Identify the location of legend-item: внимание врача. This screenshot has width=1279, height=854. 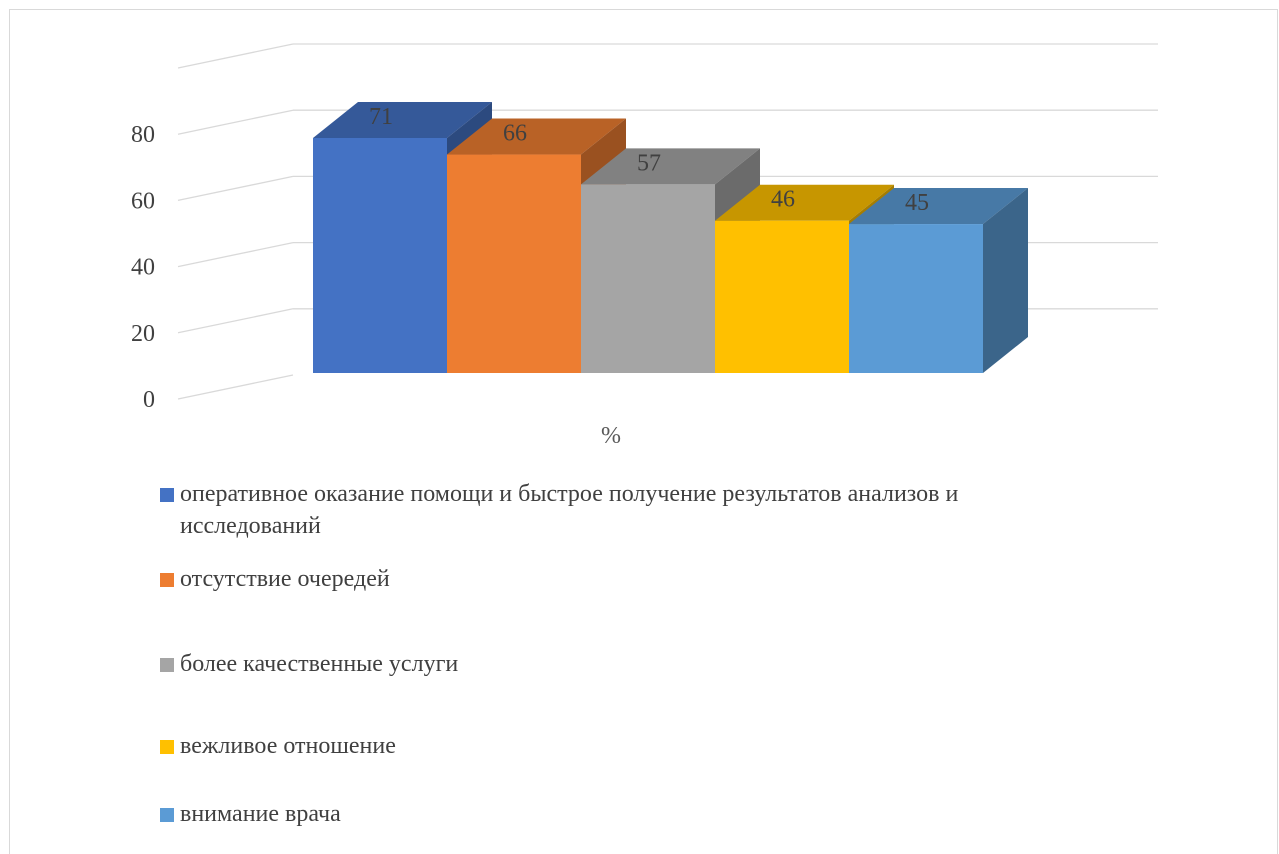
(620, 814).